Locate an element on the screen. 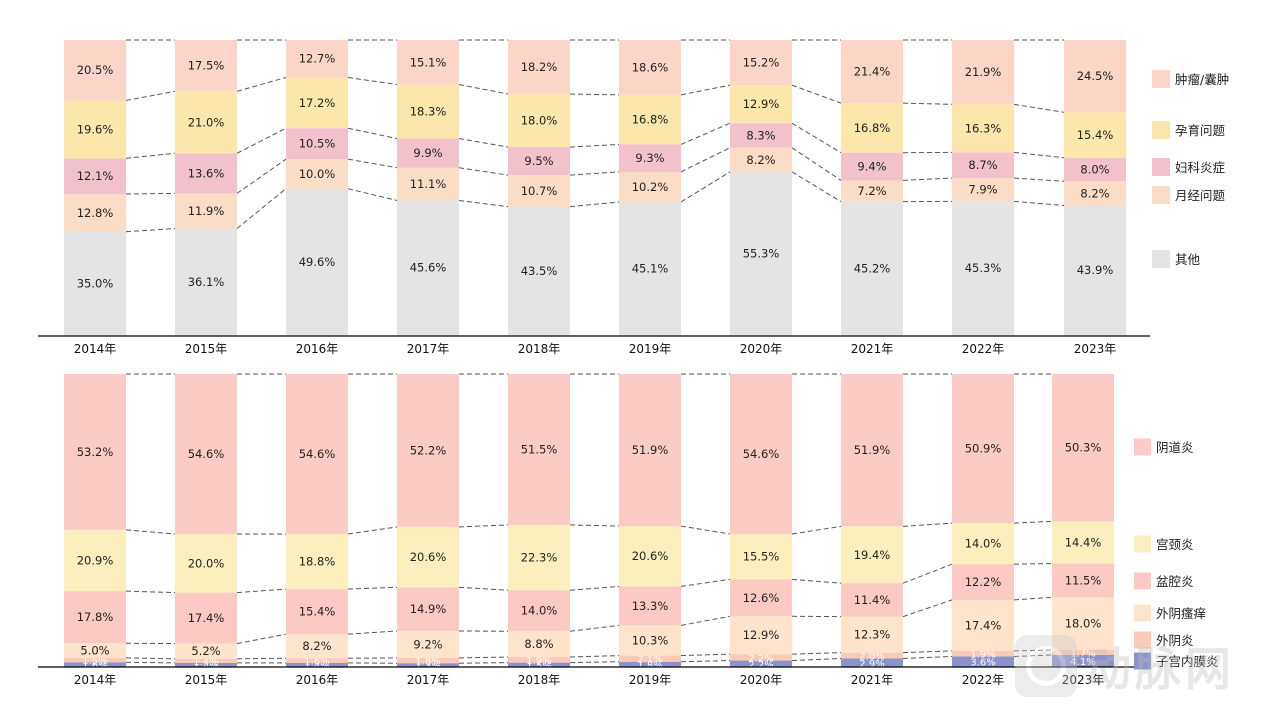 The height and width of the screenshot is (715, 1281). data-label: 14.9% is located at coordinates (428, 609).